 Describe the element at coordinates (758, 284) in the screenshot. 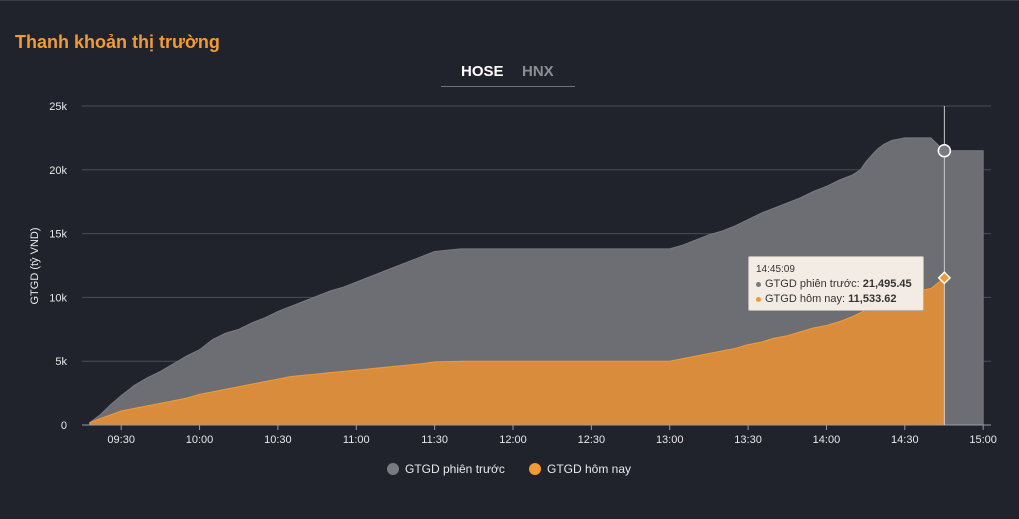

I see `tooltip-dot-previous` at that location.